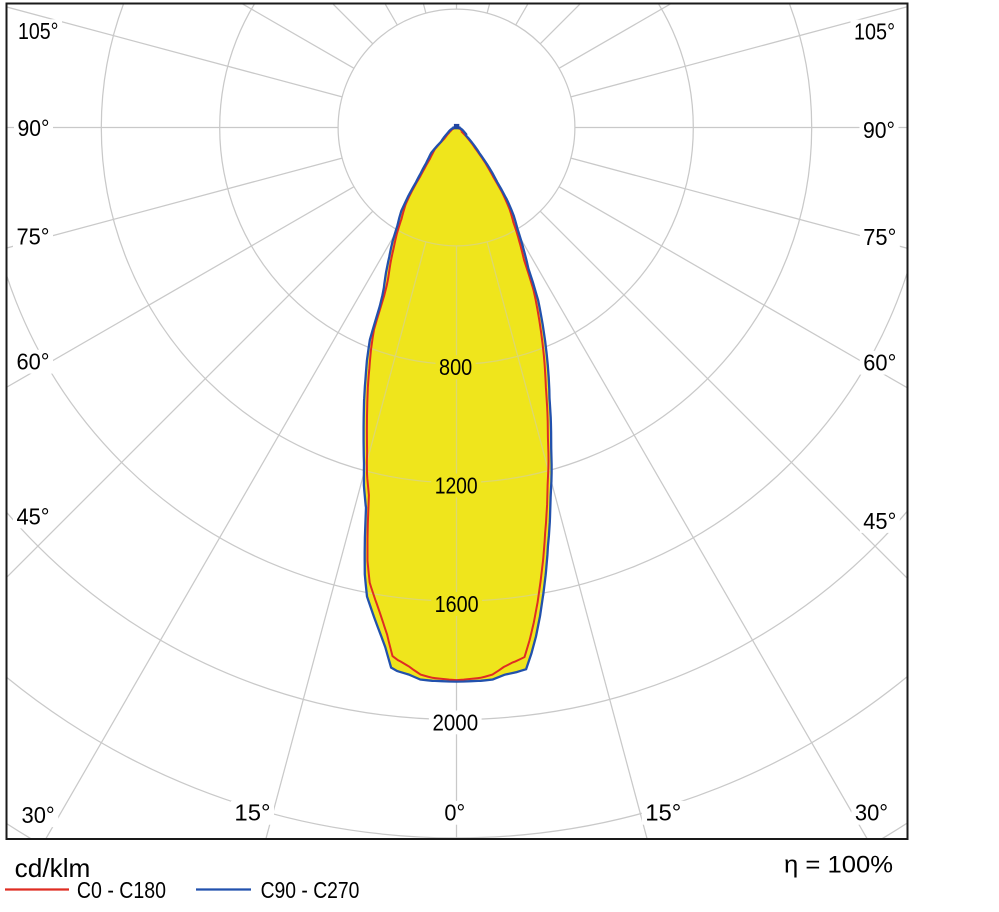 This screenshot has height=912, width=999. I want to click on svg-text: 1600, so click(457, 604).